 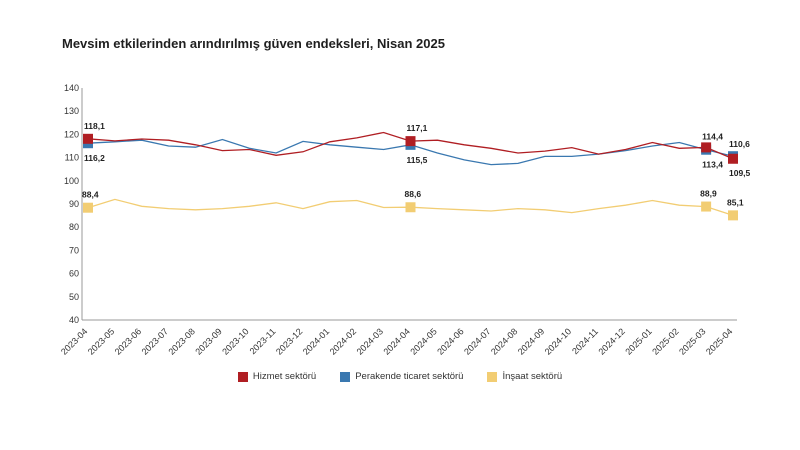 What do you see at coordinates (94, 158) in the screenshot?
I see `data-label: 116,2` at bounding box center [94, 158].